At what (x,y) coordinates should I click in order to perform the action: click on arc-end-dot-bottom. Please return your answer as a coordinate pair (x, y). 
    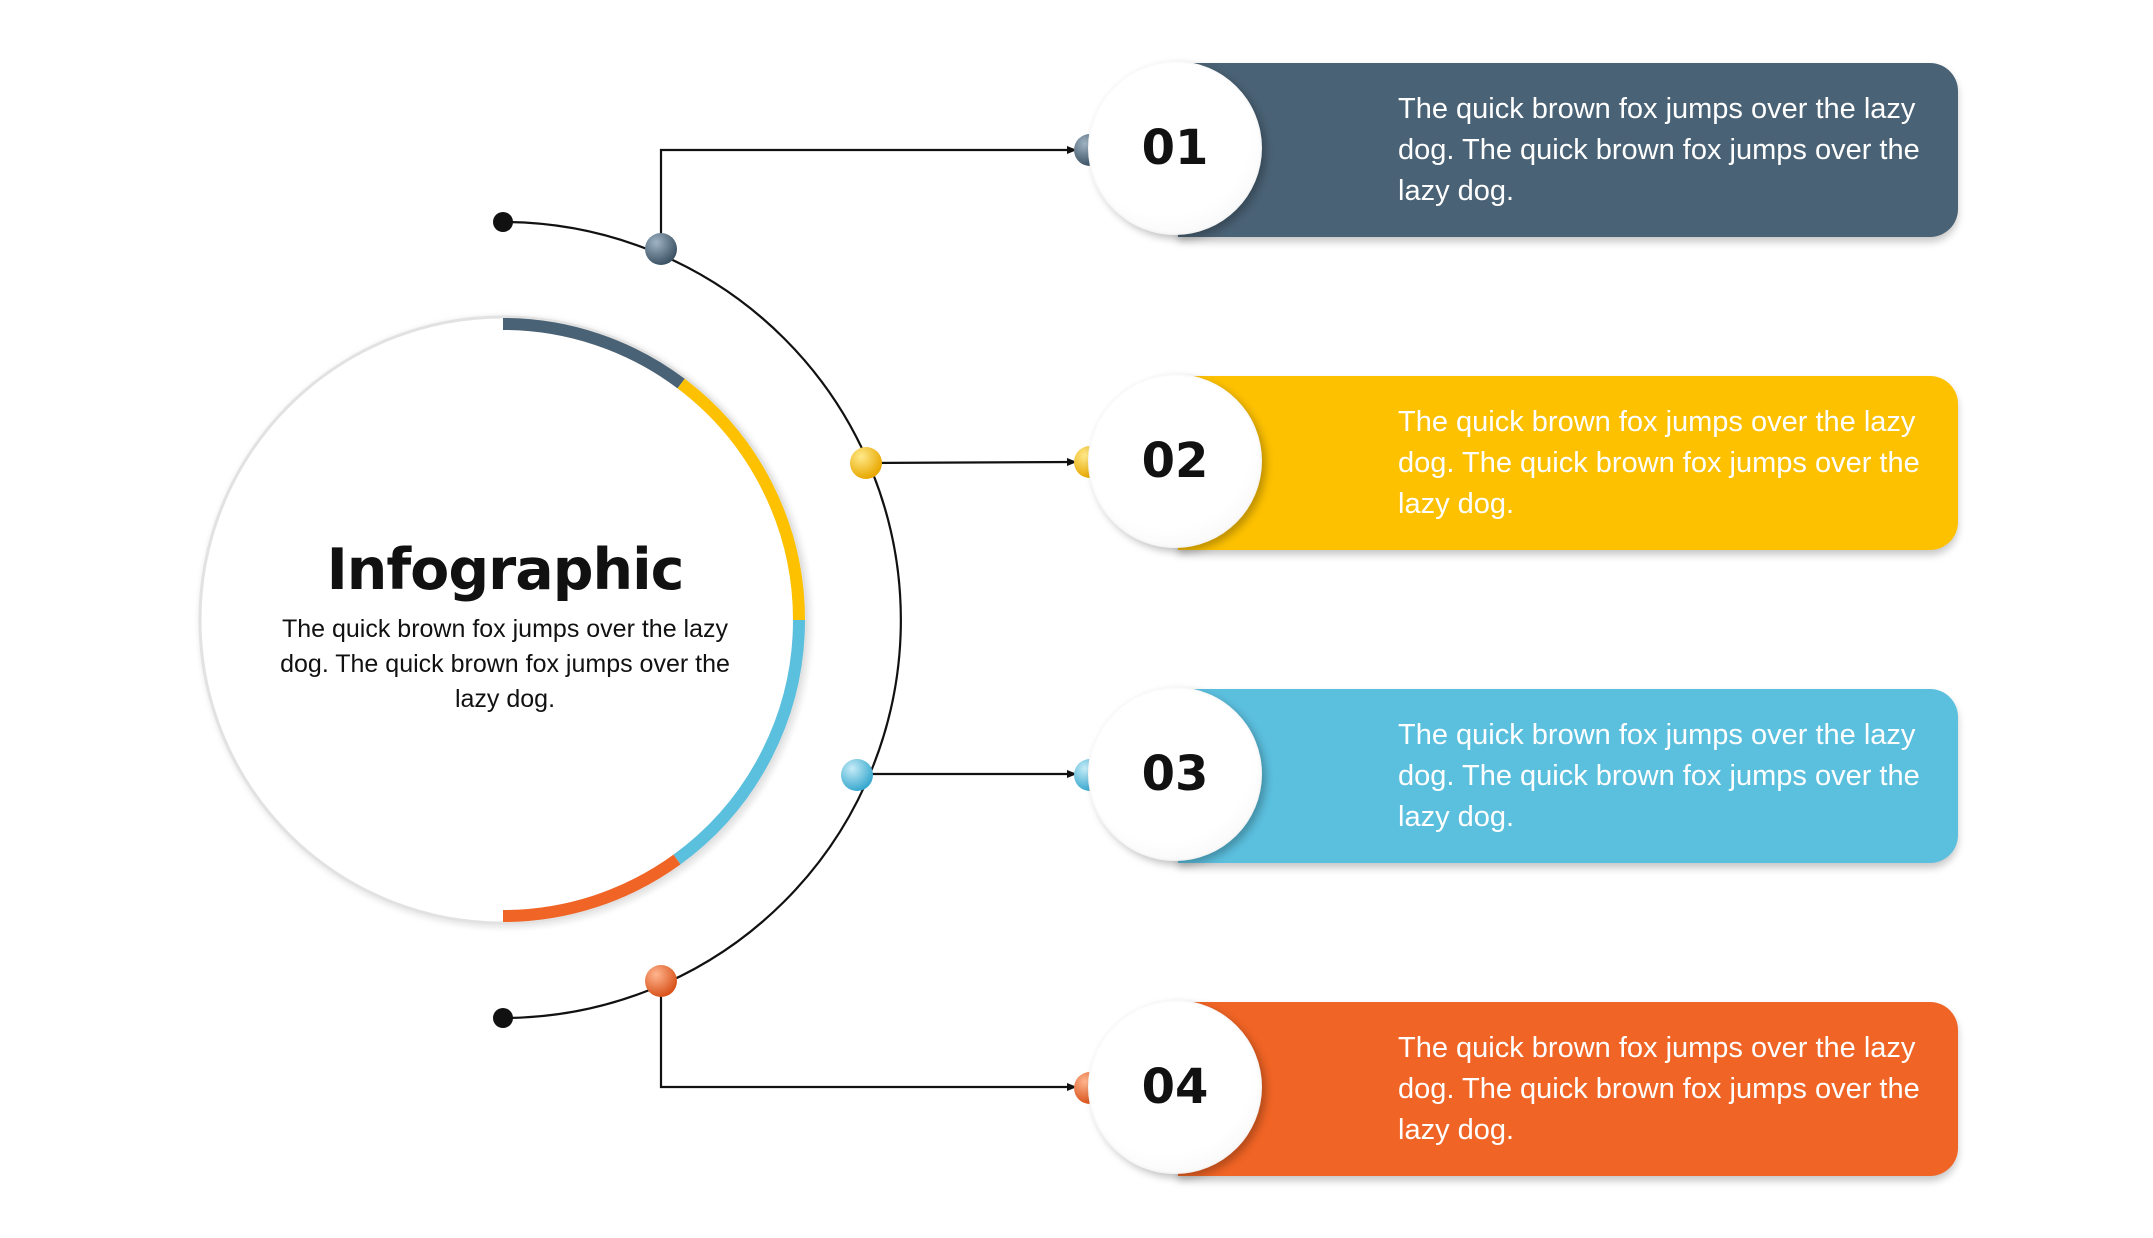
    Looking at the image, I should click on (503, 1018).